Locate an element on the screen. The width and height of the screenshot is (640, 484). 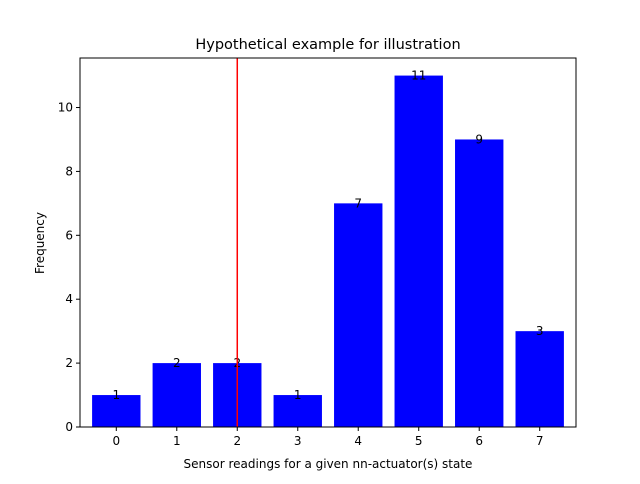
y-tick-label-0: 0 is located at coordinates (69, 427).